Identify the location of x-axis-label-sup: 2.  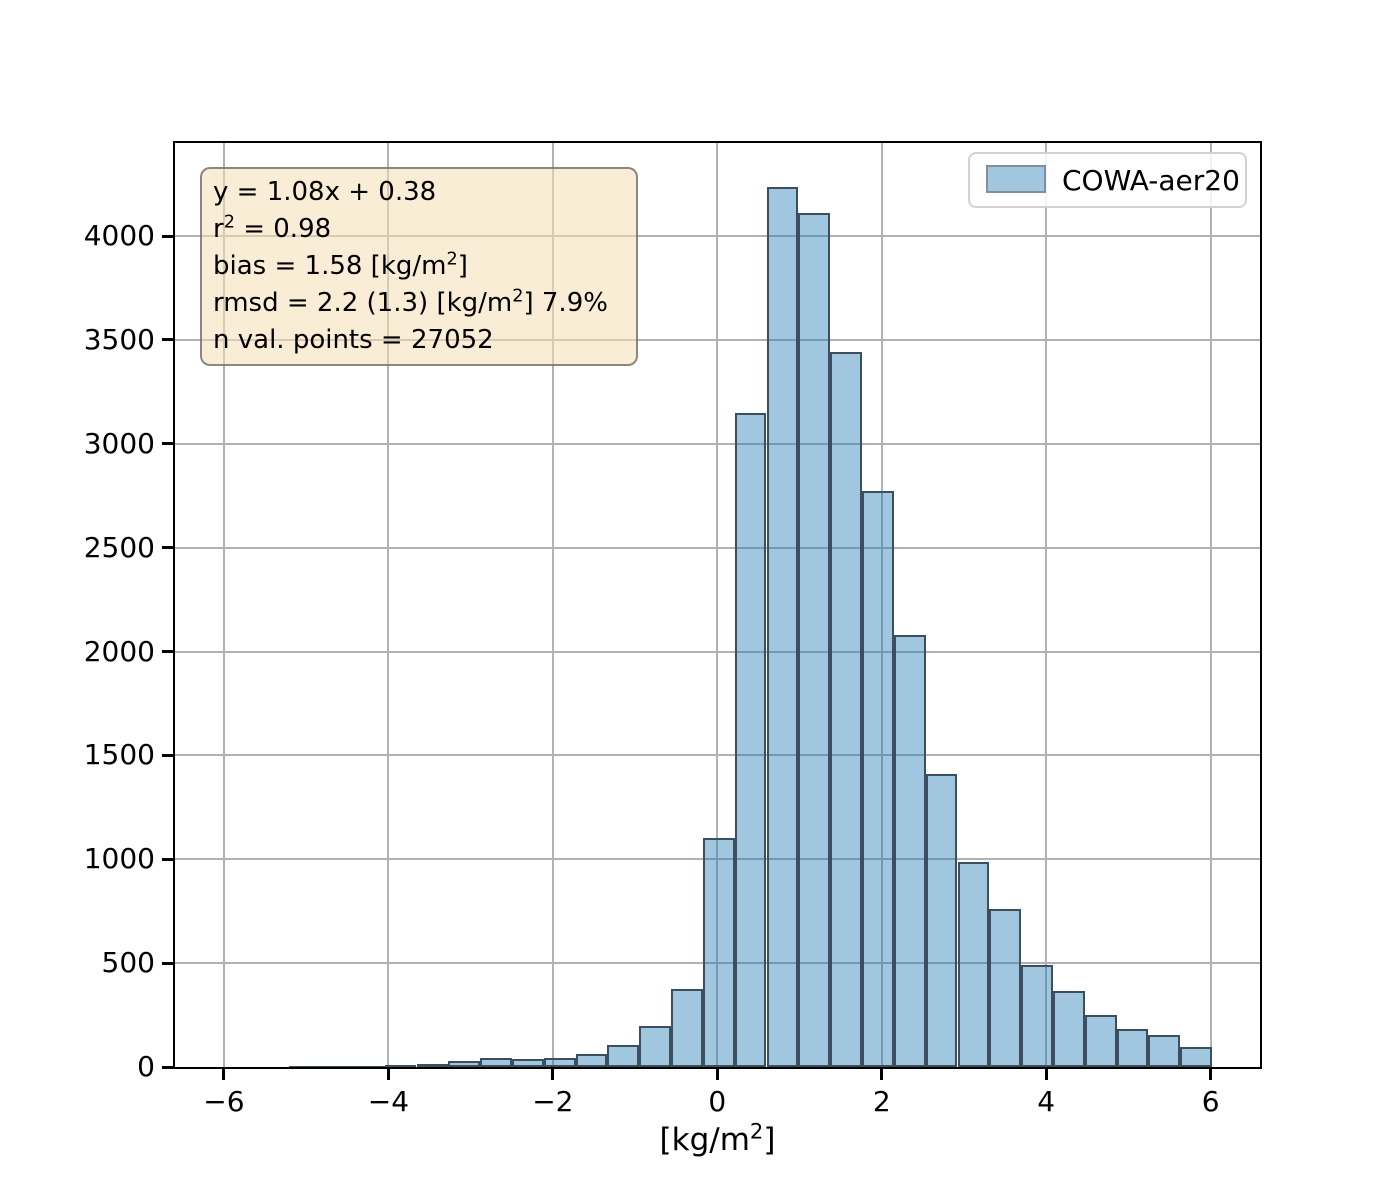
(756, 1131).